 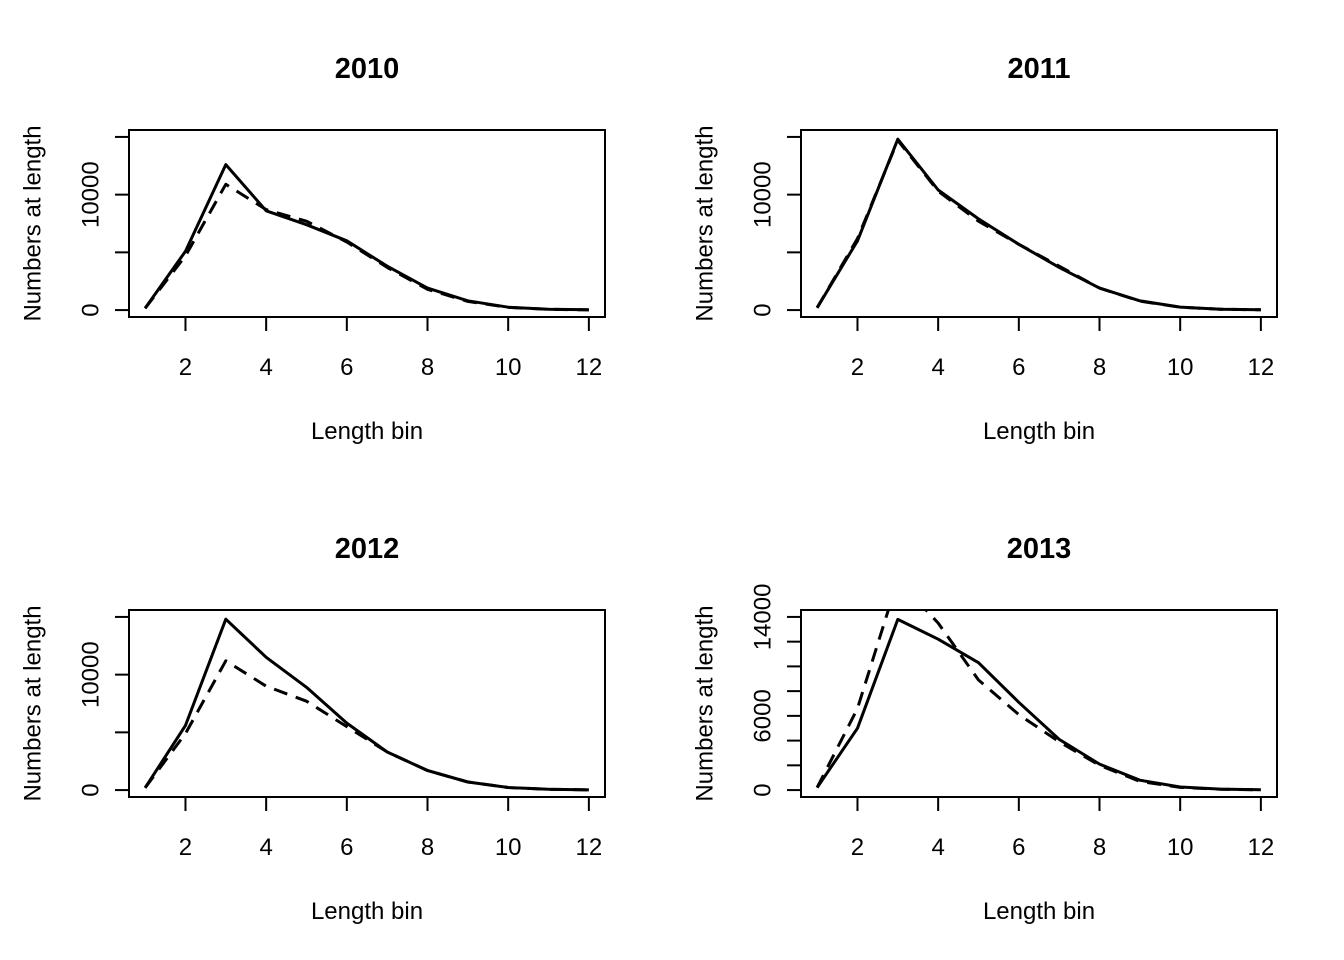 I want to click on panel-title: 2010, so click(x=367, y=69).